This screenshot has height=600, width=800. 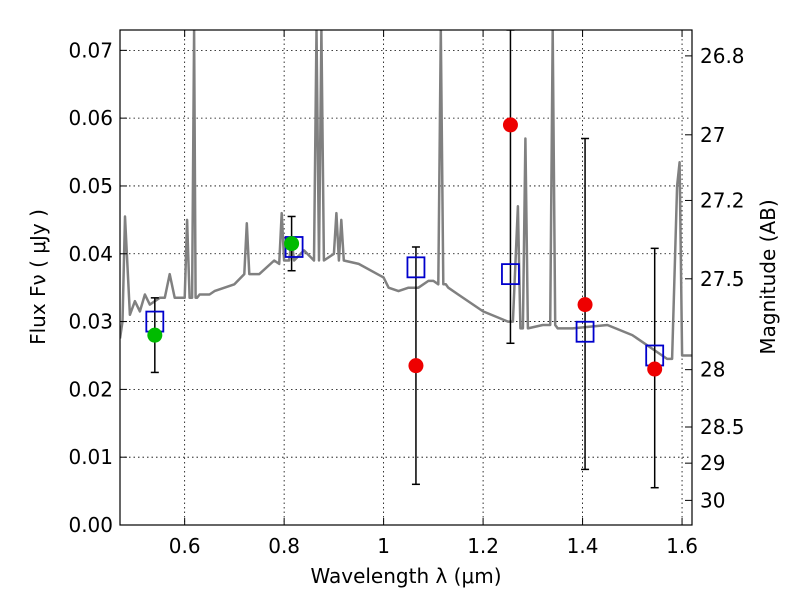 What do you see at coordinates (722, 200) in the screenshot?
I see `magnitude-tick-label: 27.2` at bounding box center [722, 200].